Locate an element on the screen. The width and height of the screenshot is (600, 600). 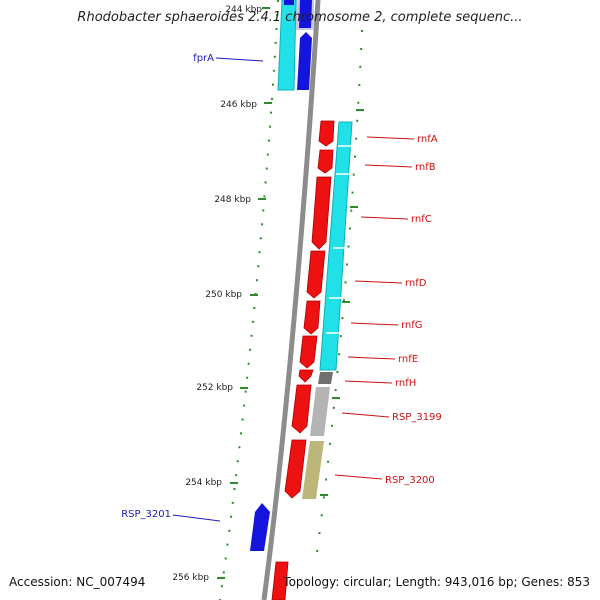
gene-arrow-rnfE is located at coordinates (308, 352).